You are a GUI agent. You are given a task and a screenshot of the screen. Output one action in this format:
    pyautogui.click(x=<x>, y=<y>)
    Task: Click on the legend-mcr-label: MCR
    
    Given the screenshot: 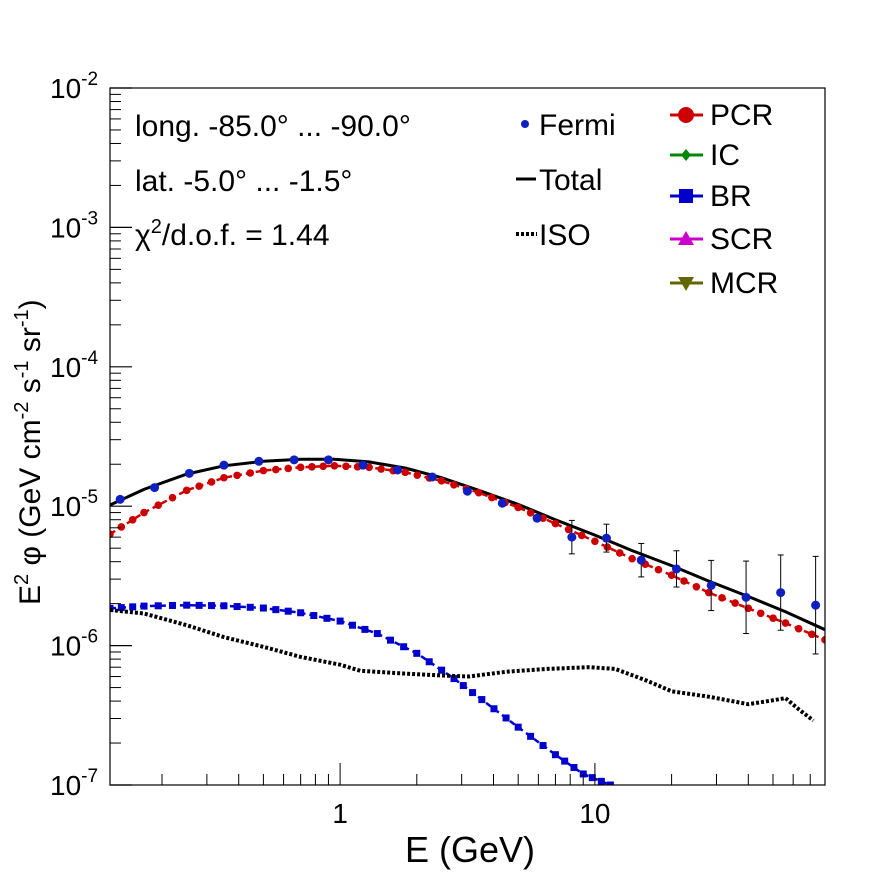 What is the action you would take?
    pyautogui.click(x=744, y=283)
    